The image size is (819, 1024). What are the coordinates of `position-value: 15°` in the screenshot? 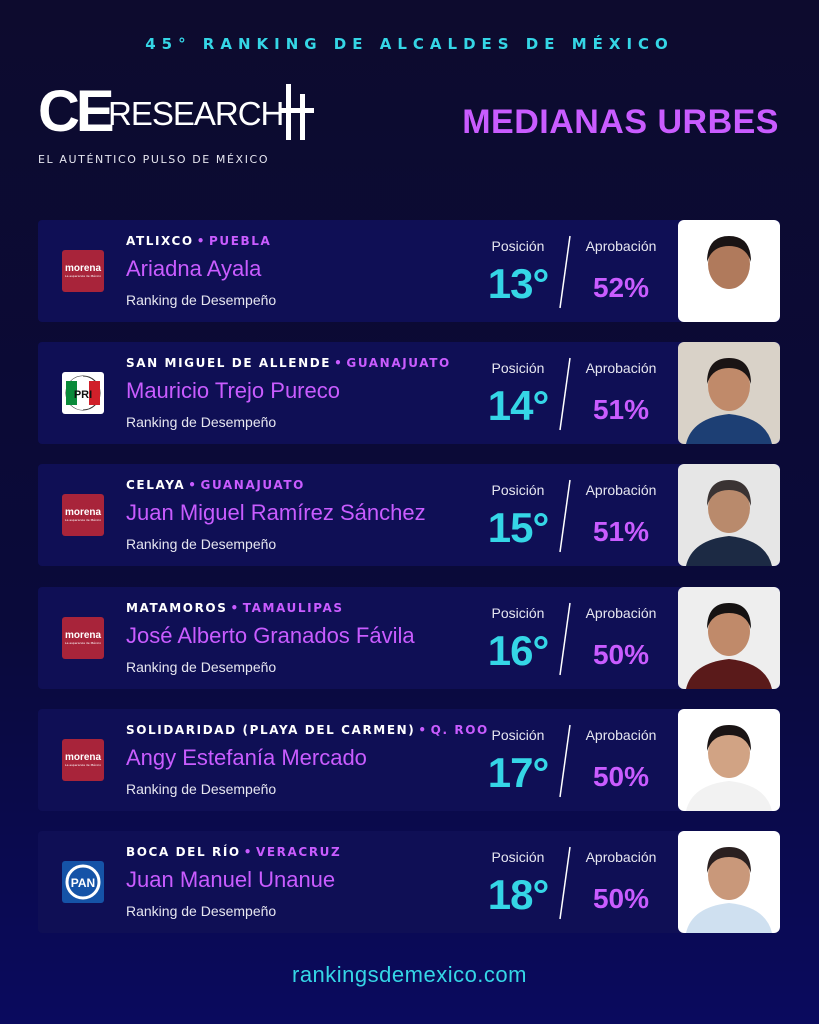 It's located at (518, 527).